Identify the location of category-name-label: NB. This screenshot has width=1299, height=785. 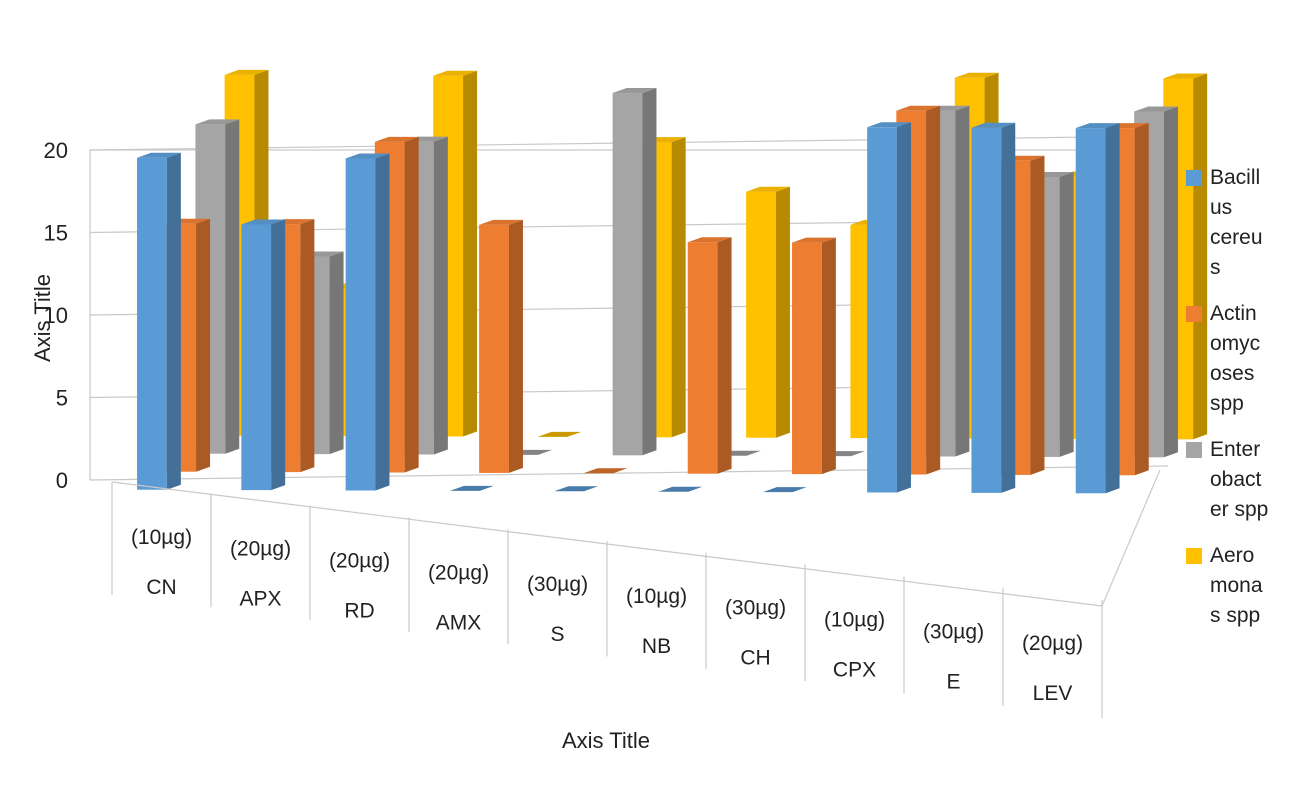
(656, 646).